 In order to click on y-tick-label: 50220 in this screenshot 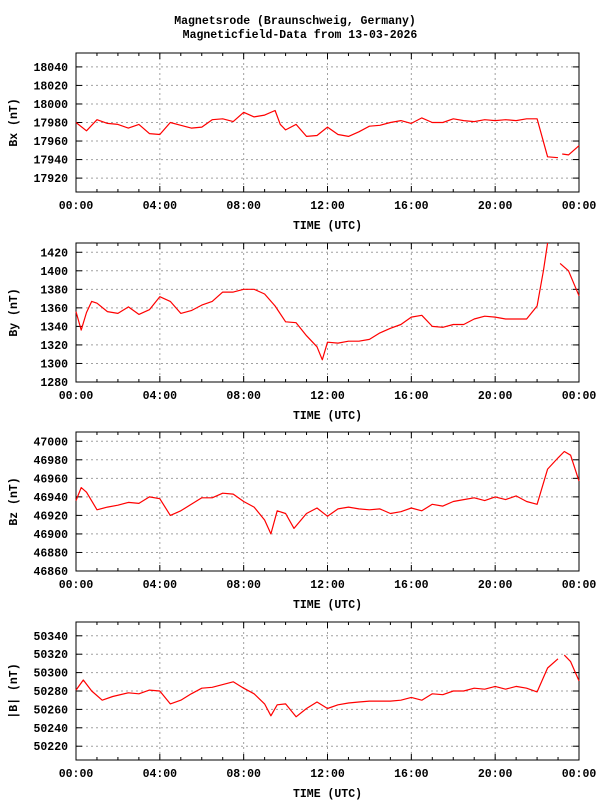, I will do `click(50, 747)`.